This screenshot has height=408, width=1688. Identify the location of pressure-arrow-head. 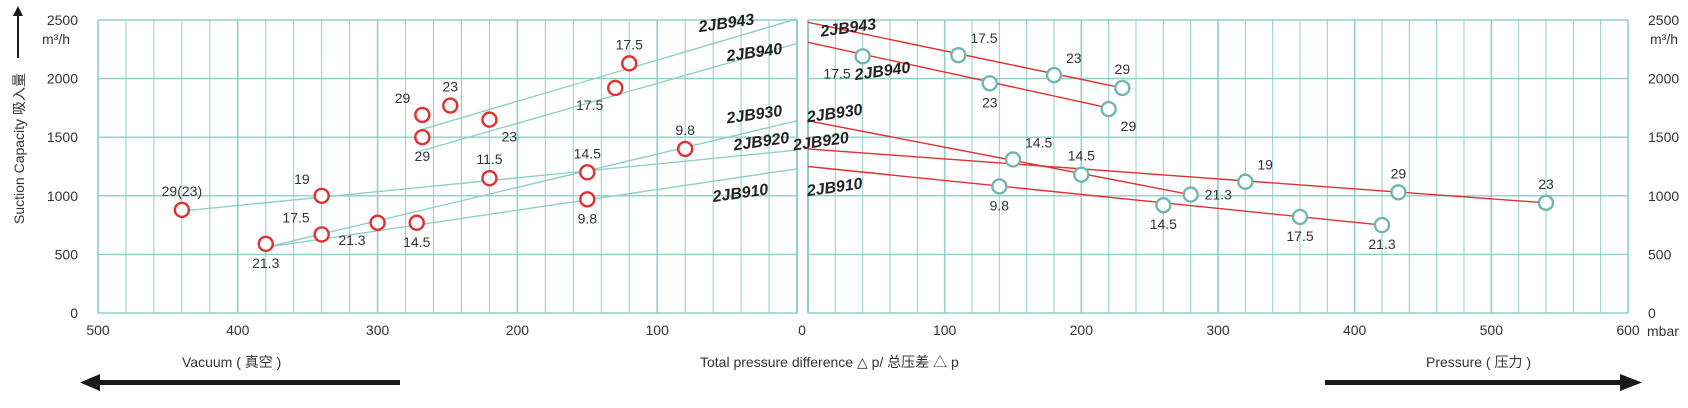
(1631, 382).